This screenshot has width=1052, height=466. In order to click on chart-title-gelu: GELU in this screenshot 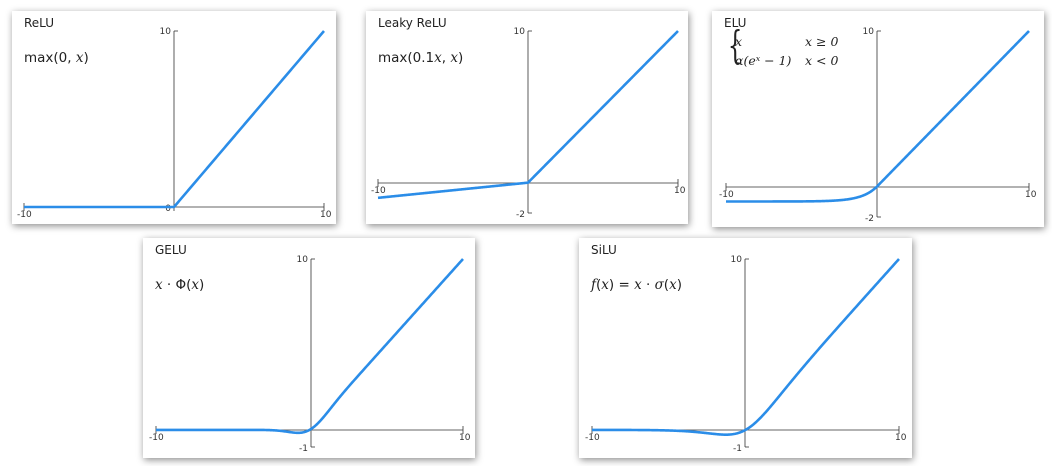, I will do `click(171, 250)`.